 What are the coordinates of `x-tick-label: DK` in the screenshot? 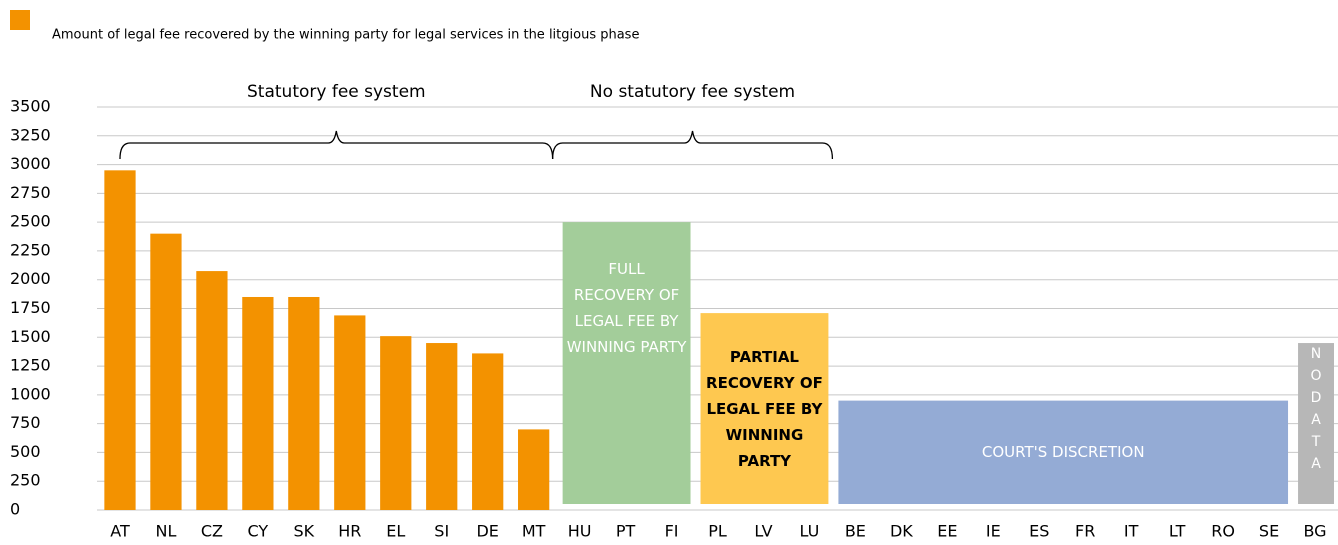 It's located at (901, 531).